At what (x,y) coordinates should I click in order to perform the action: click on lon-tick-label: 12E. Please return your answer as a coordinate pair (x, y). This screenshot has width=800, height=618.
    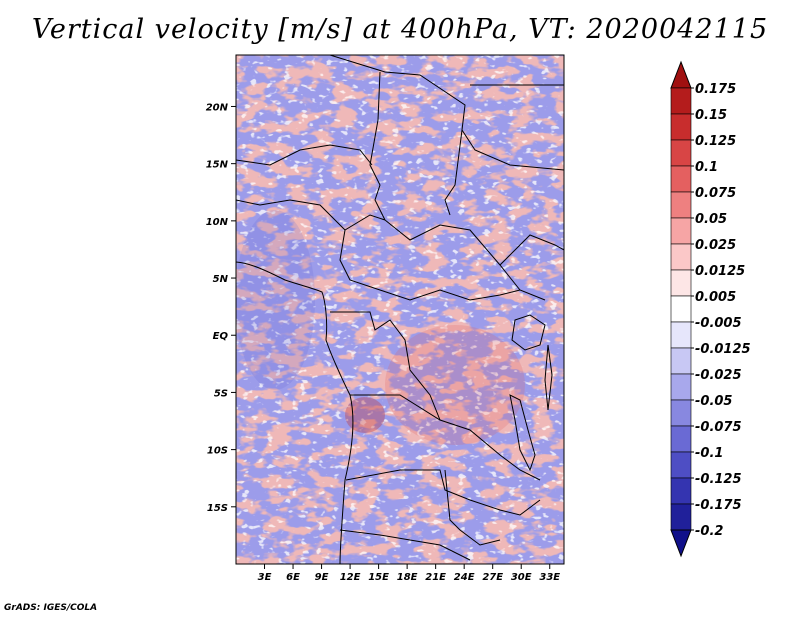
    Looking at the image, I should click on (350, 577).